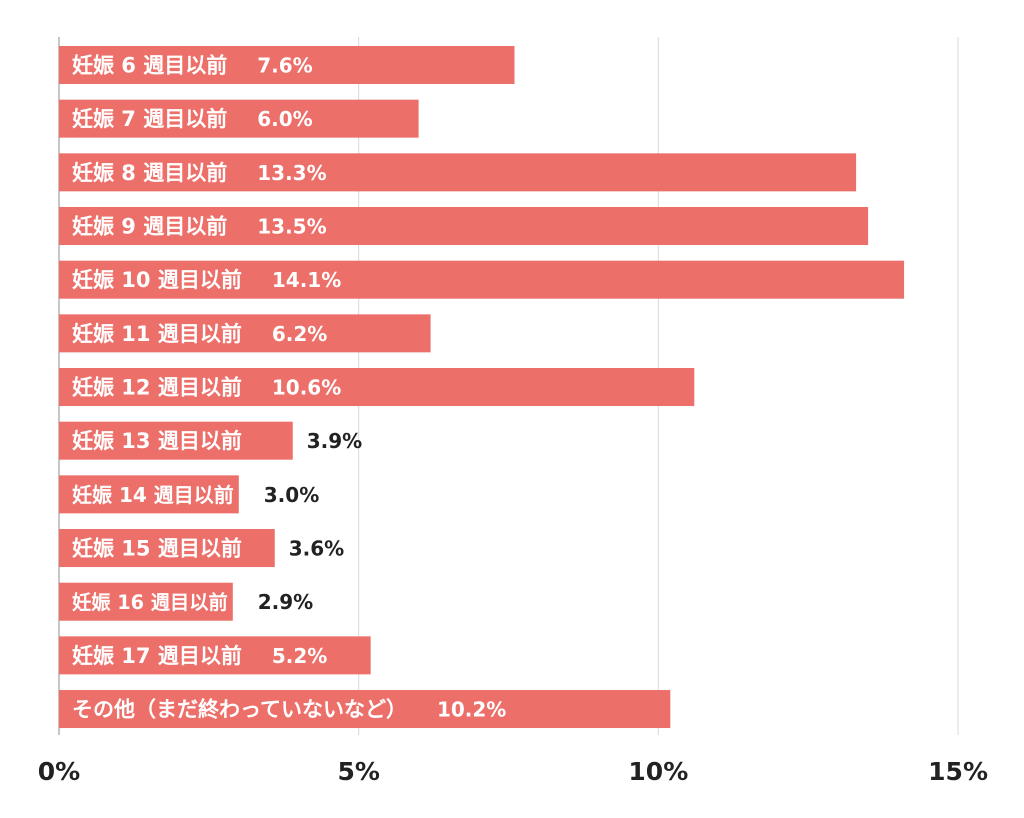 Image resolution: width=1024 pixels, height=818 pixels. What do you see at coordinates (299, 334) in the screenshot?
I see `value-label-6: 6.2%` at bounding box center [299, 334].